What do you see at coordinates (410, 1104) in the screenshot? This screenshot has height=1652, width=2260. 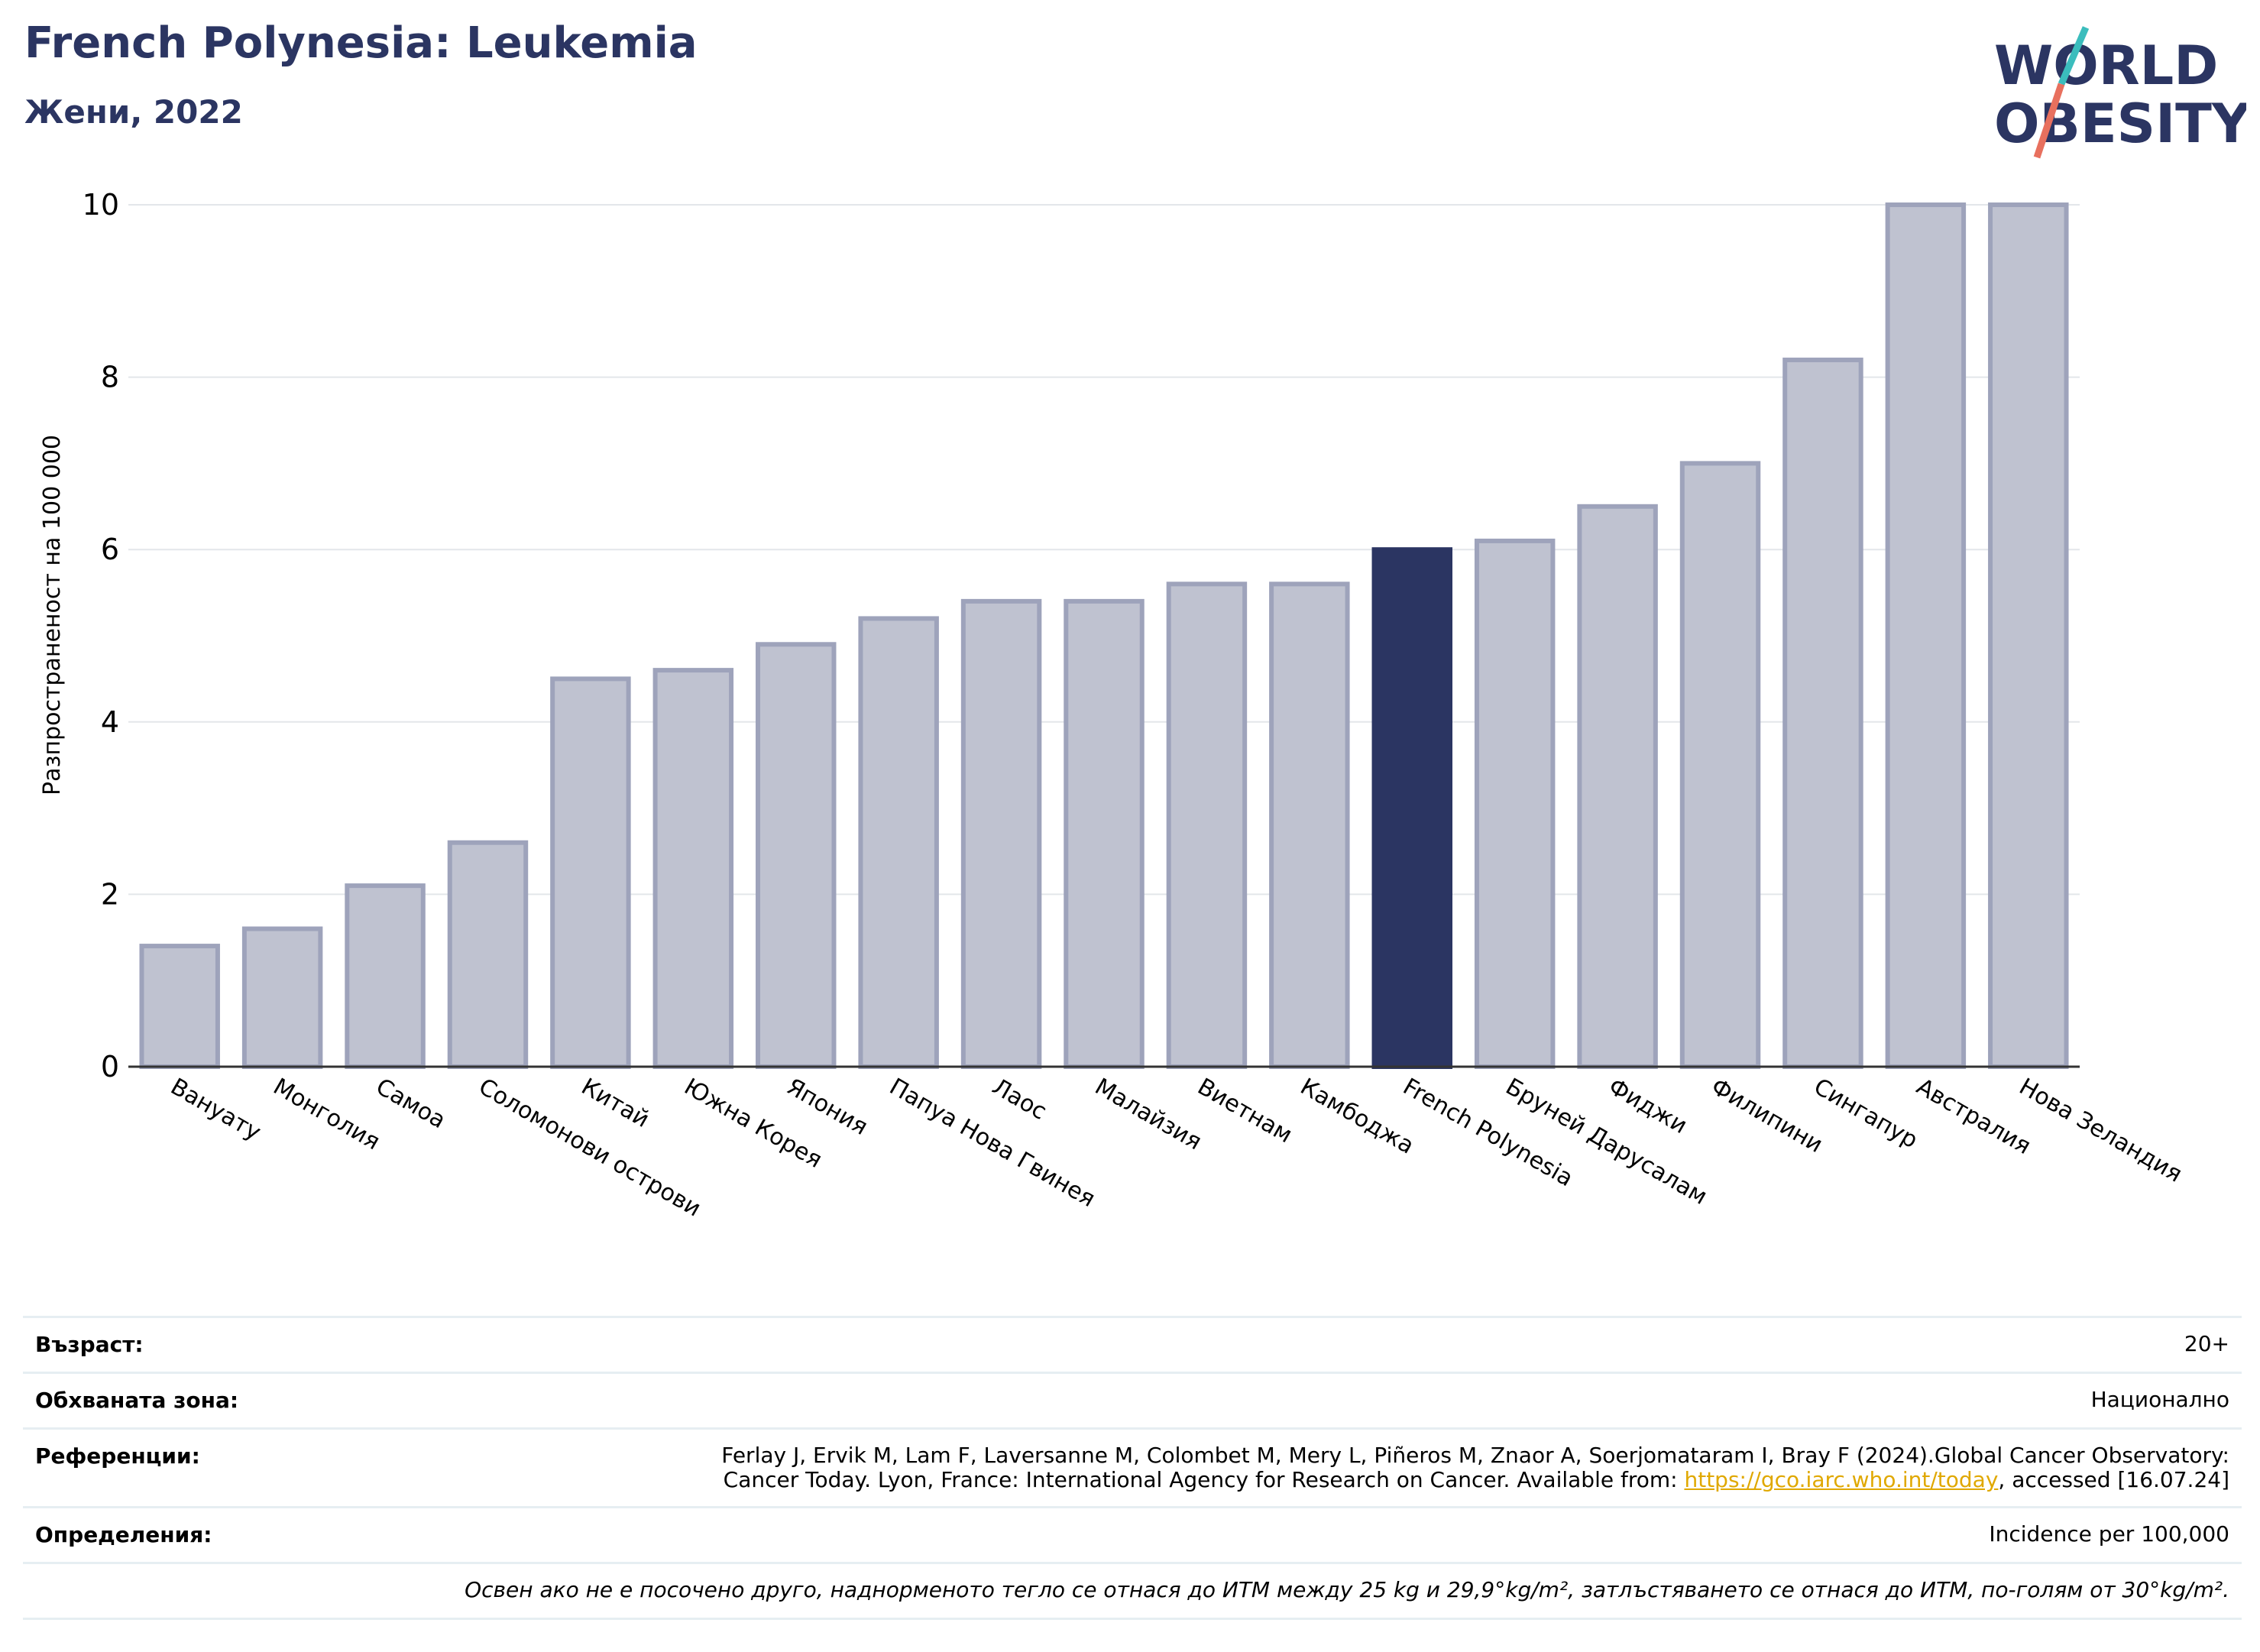 I see `x-tick-label: Самоа` at bounding box center [410, 1104].